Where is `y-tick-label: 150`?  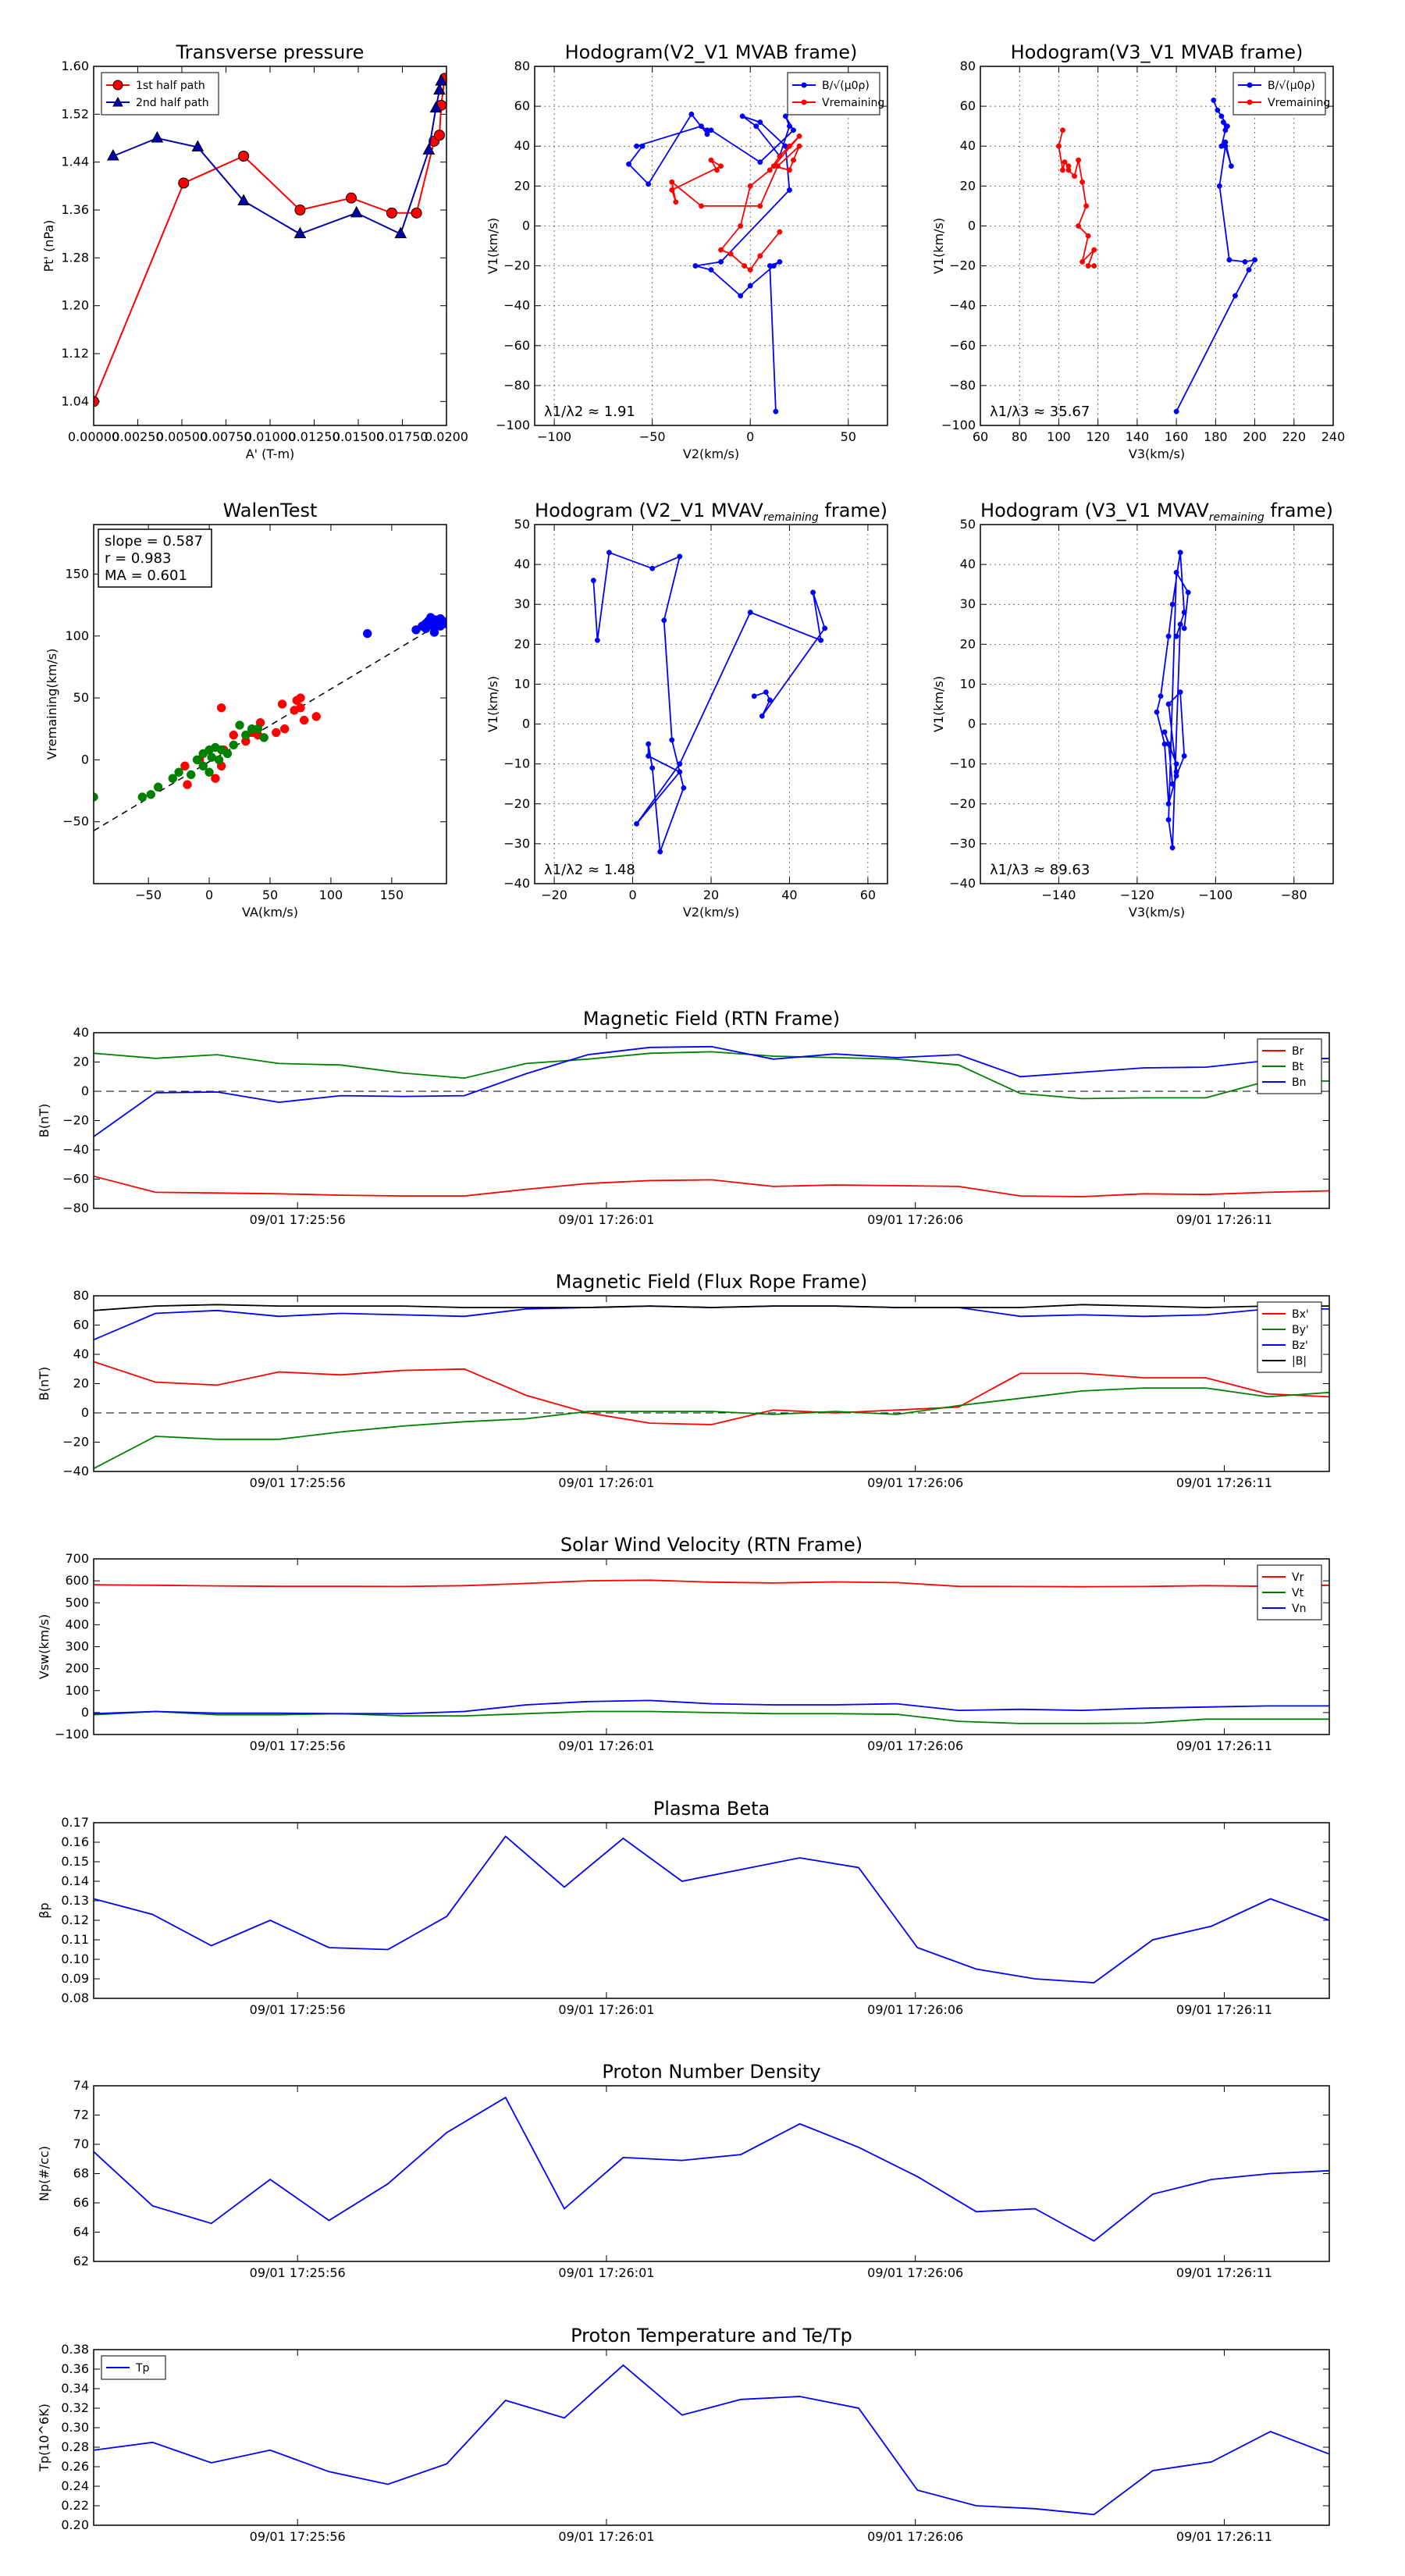
y-tick-label: 150 is located at coordinates (77, 573).